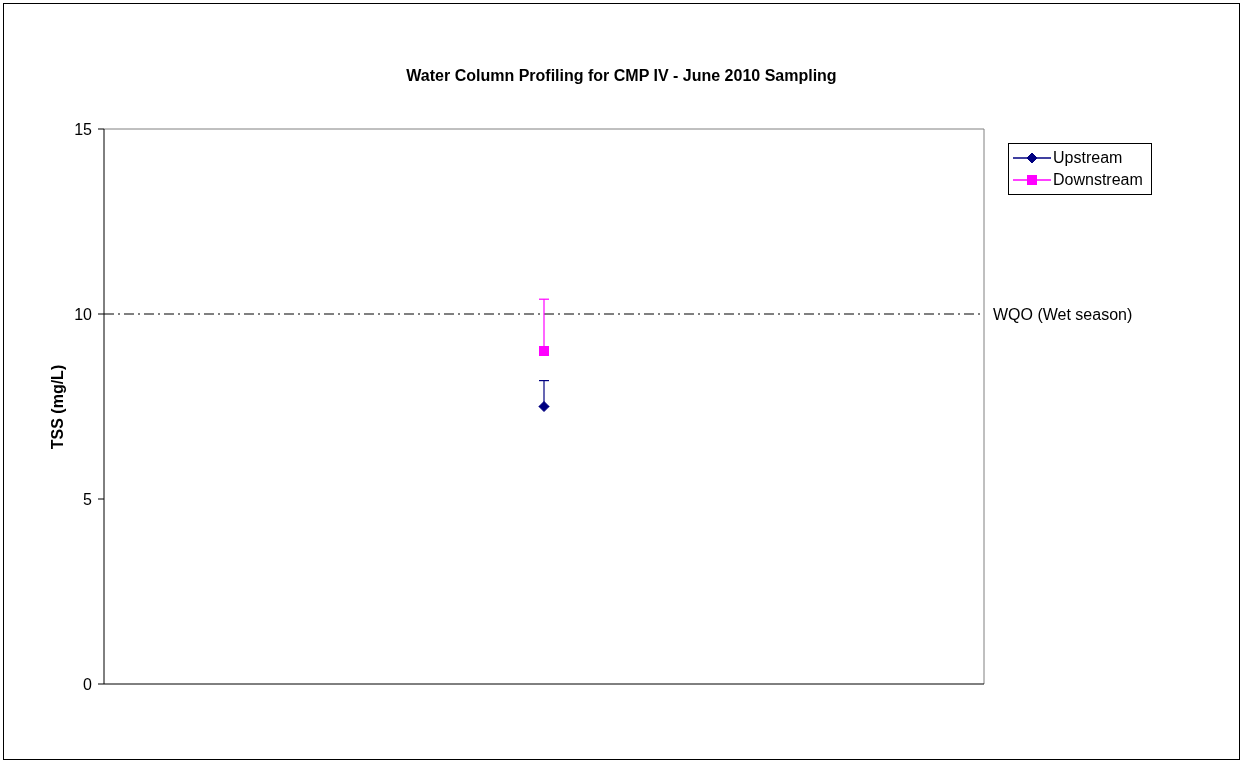  What do you see at coordinates (88, 499) in the screenshot?
I see `y-tick-label: 5` at bounding box center [88, 499].